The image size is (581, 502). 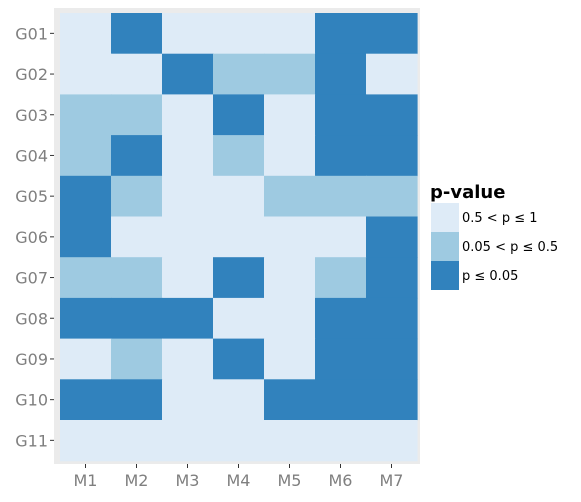 What do you see at coordinates (31, 359) in the screenshot?
I see `y-tick-label: G09` at bounding box center [31, 359].